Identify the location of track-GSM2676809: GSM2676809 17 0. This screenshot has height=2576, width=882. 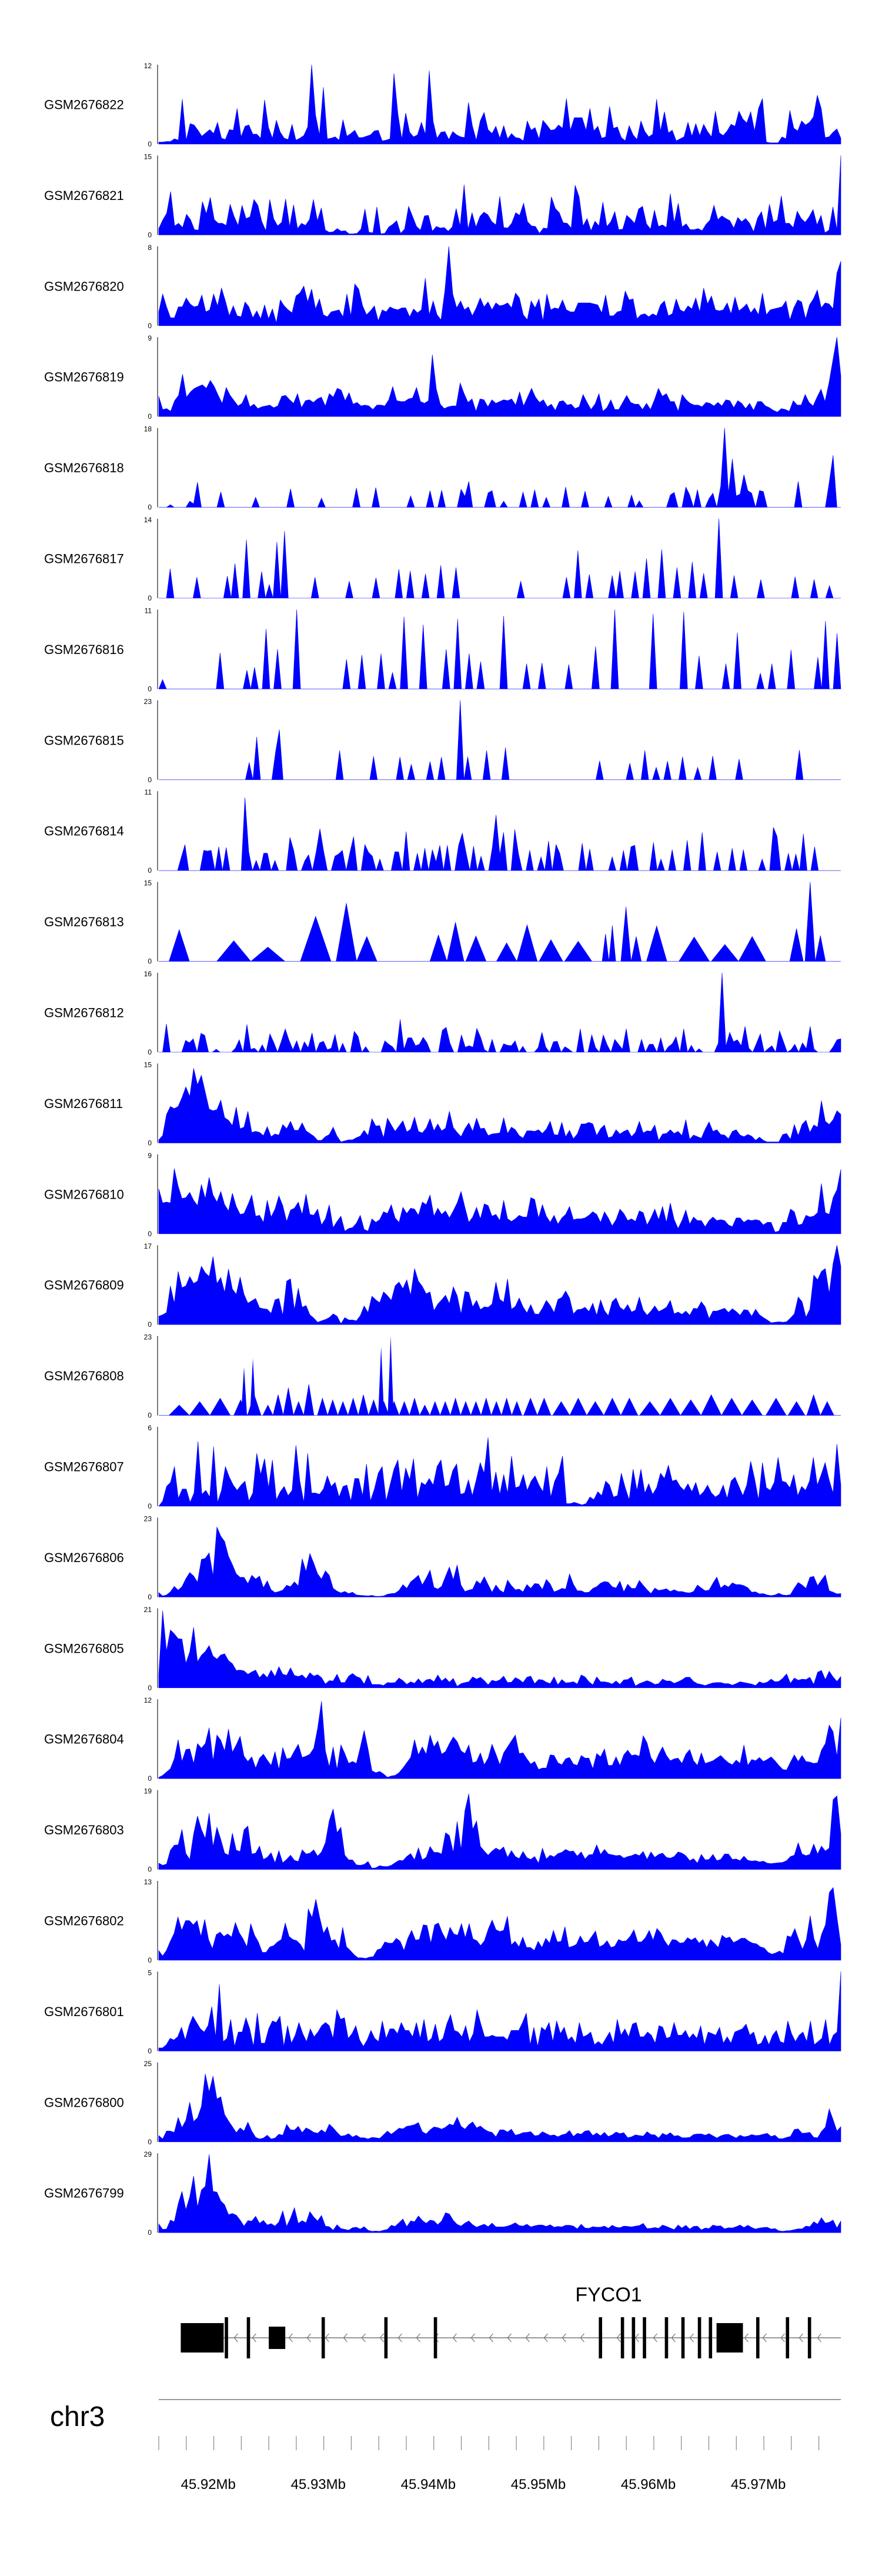
(442, 1285).